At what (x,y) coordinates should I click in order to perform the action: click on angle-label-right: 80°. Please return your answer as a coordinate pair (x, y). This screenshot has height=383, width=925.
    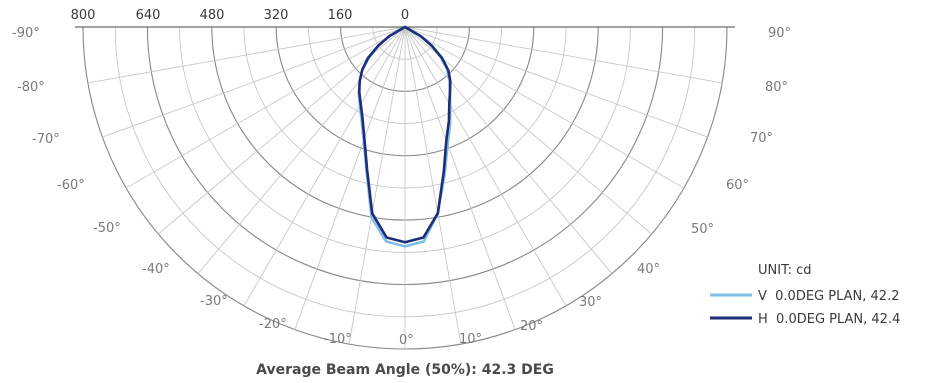
    Looking at the image, I should click on (776, 87).